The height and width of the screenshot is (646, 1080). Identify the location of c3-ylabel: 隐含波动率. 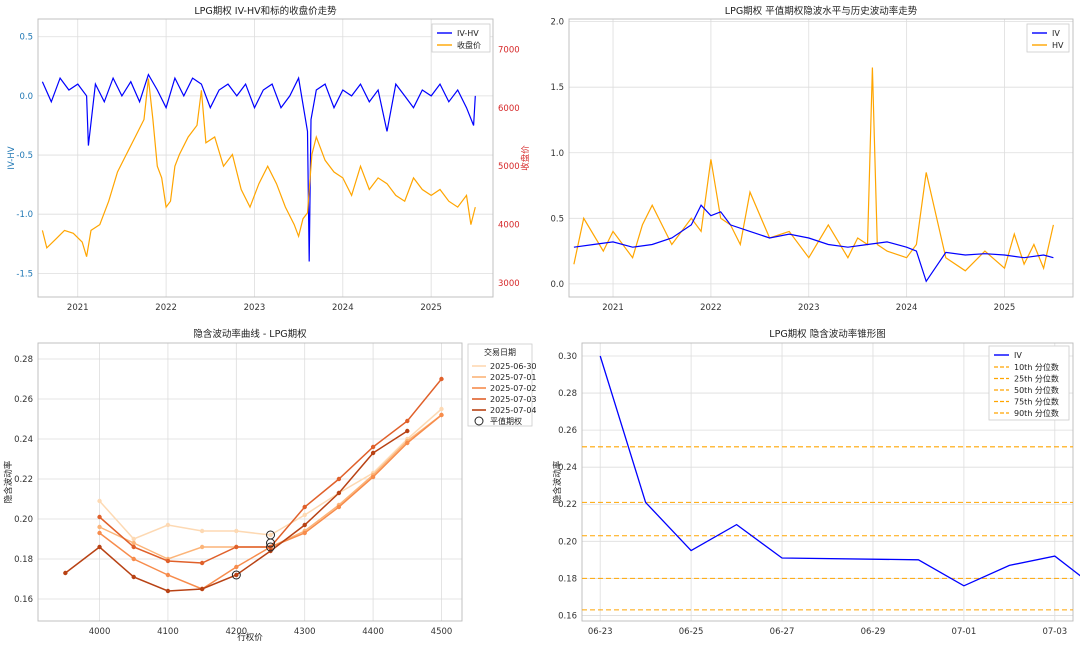
(8, 481).